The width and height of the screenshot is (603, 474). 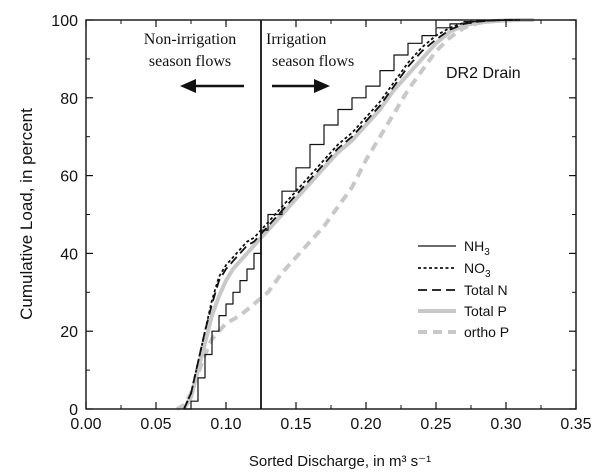 What do you see at coordinates (477, 270) in the screenshot?
I see `legend-label-no3: NO3` at bounding box center [477, 270].